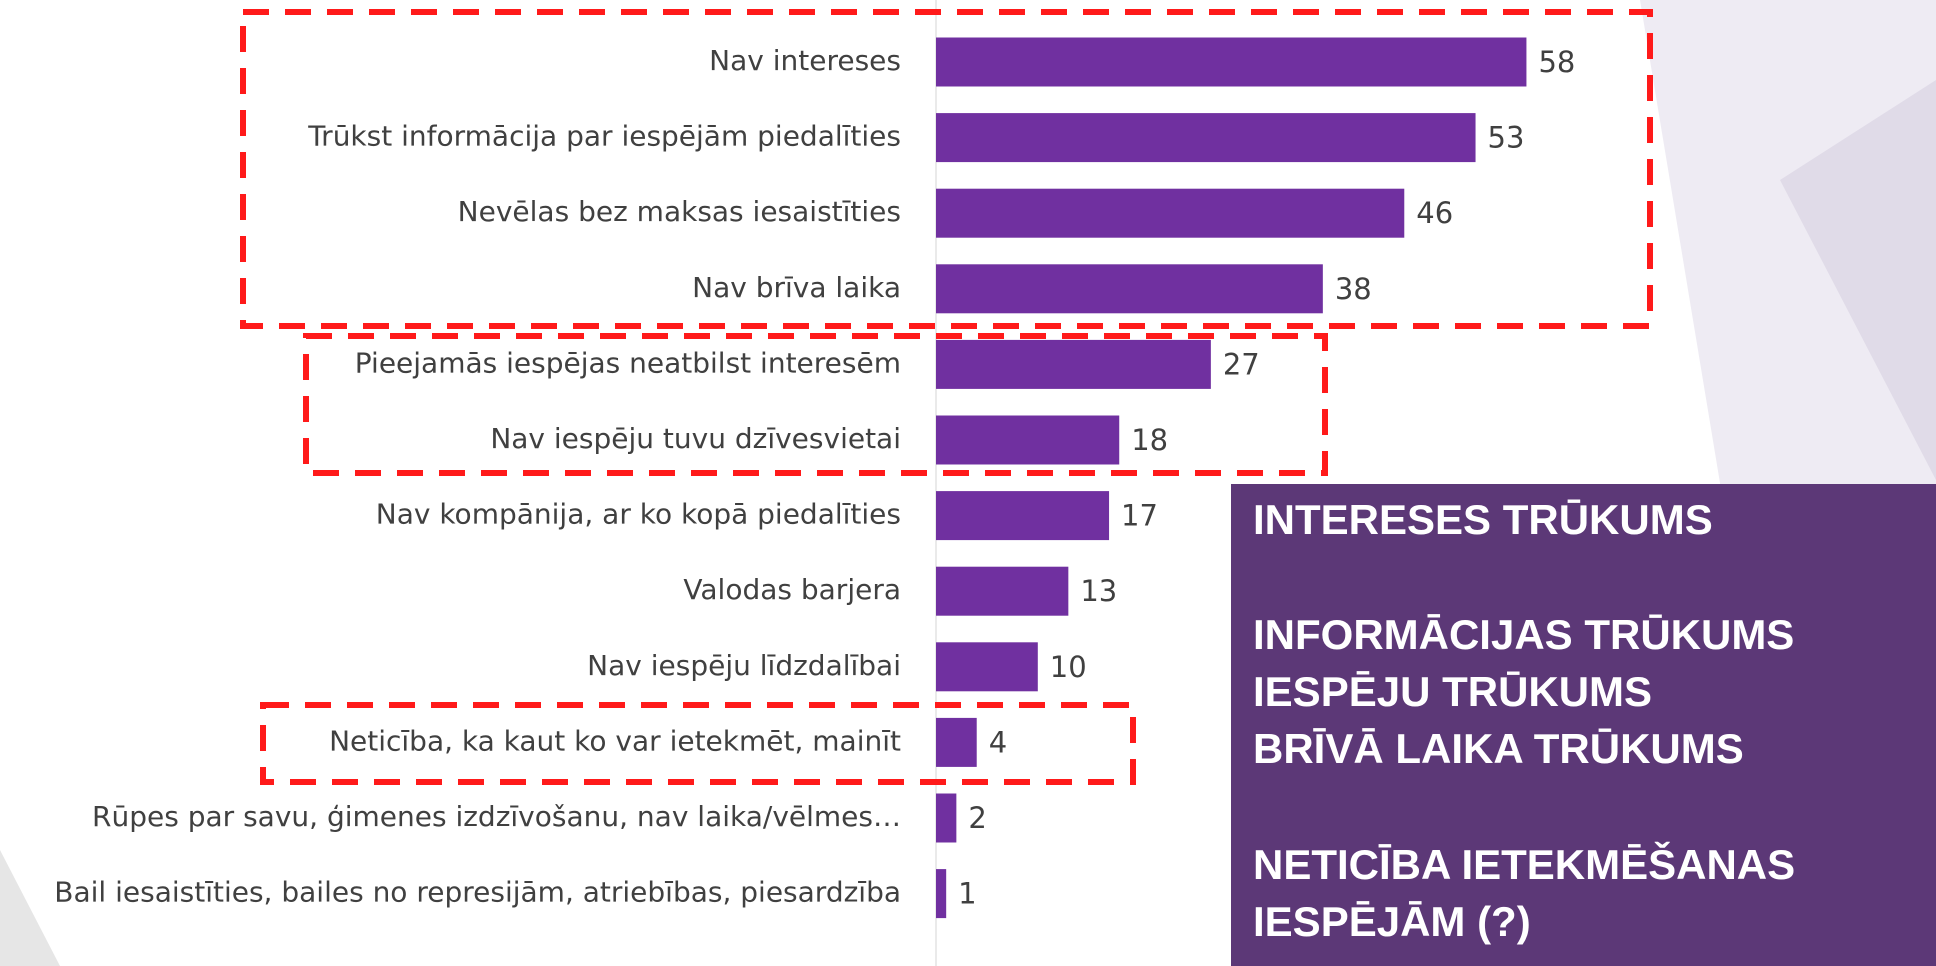  Describe the element at coordinates (998, 742) in the screenshot. I see `value-label: 4` at that location.